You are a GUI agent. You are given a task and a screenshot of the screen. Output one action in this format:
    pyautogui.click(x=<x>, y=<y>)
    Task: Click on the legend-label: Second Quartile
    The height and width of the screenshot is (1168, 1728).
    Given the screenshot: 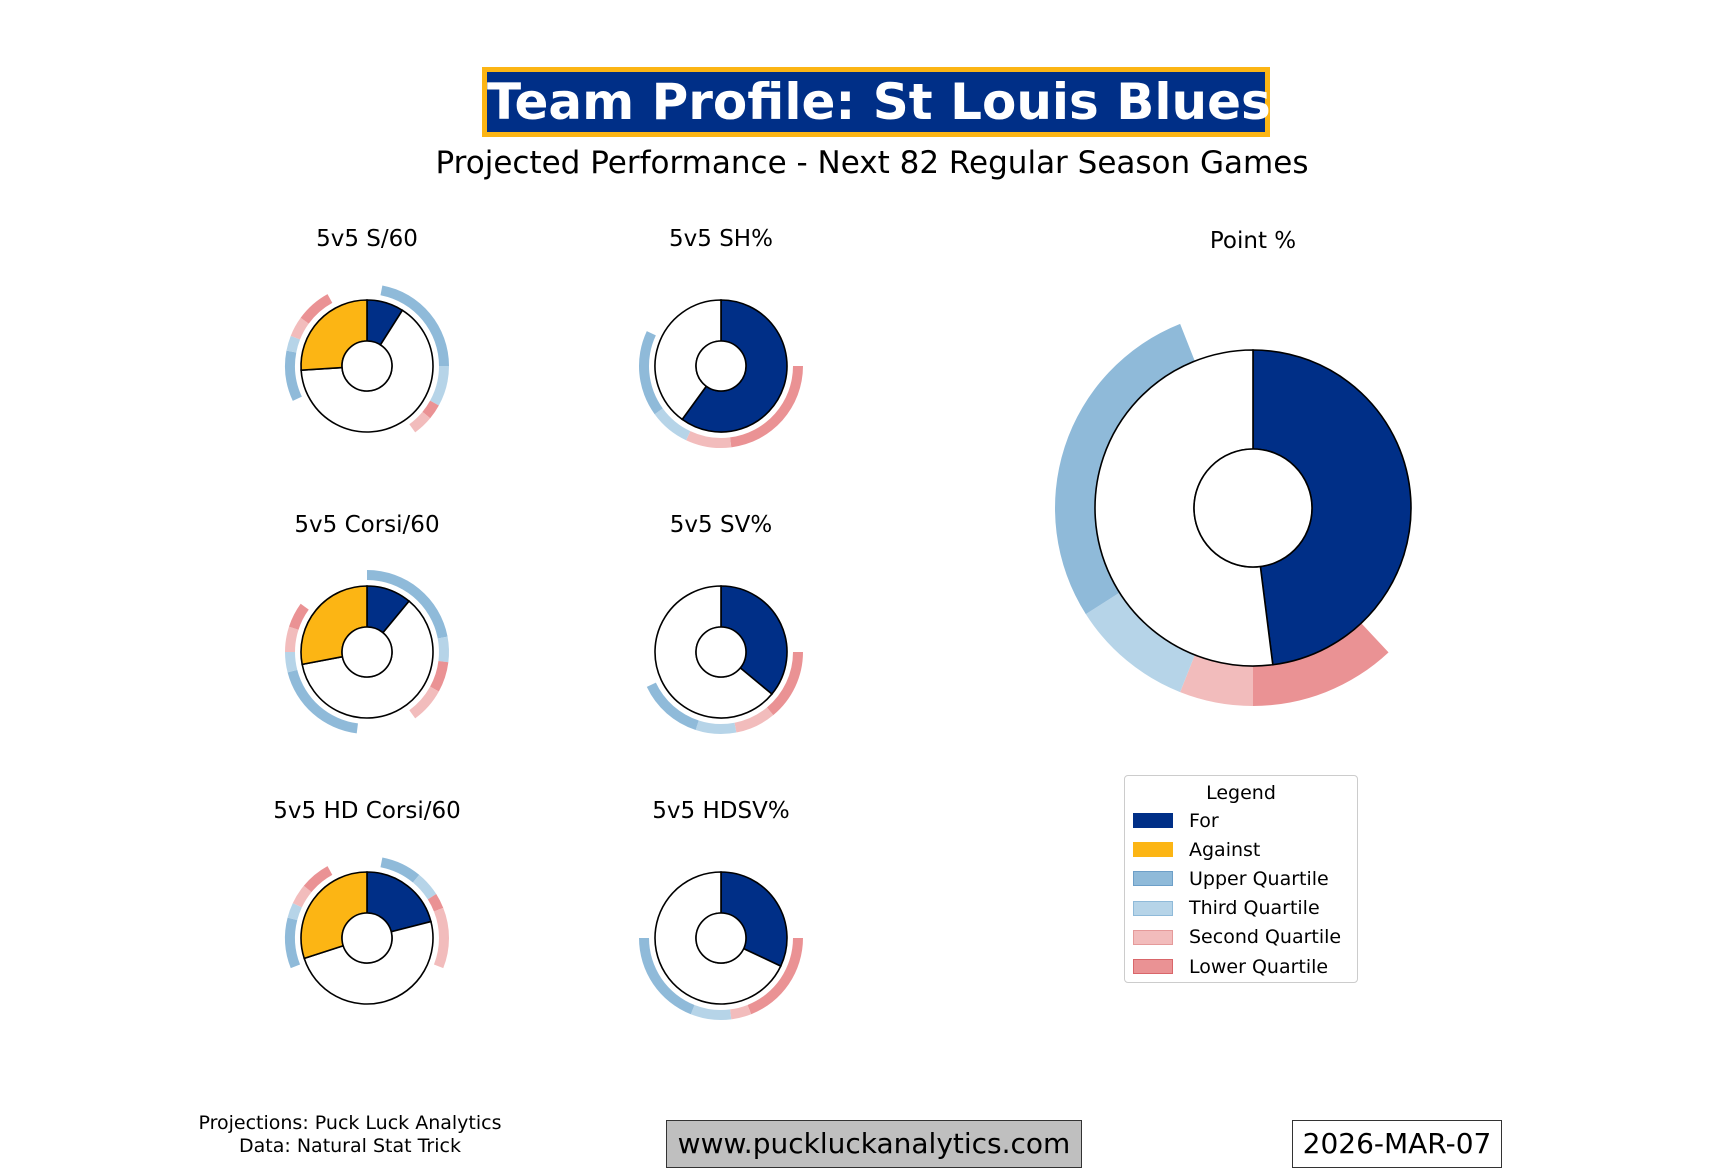 What is the action you would take?
    pyautogui.click(x=1265, y=937)
    